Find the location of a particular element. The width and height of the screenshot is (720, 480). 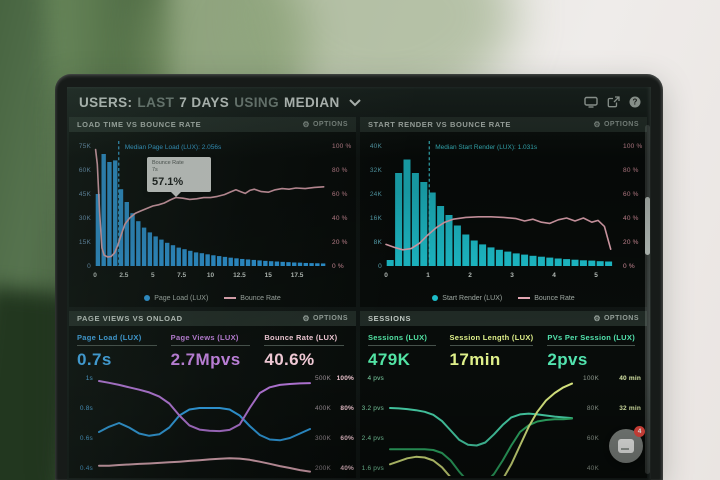

stat-page-load: Page Load (LUX) 0.7s is located at coordinates (117, 351).